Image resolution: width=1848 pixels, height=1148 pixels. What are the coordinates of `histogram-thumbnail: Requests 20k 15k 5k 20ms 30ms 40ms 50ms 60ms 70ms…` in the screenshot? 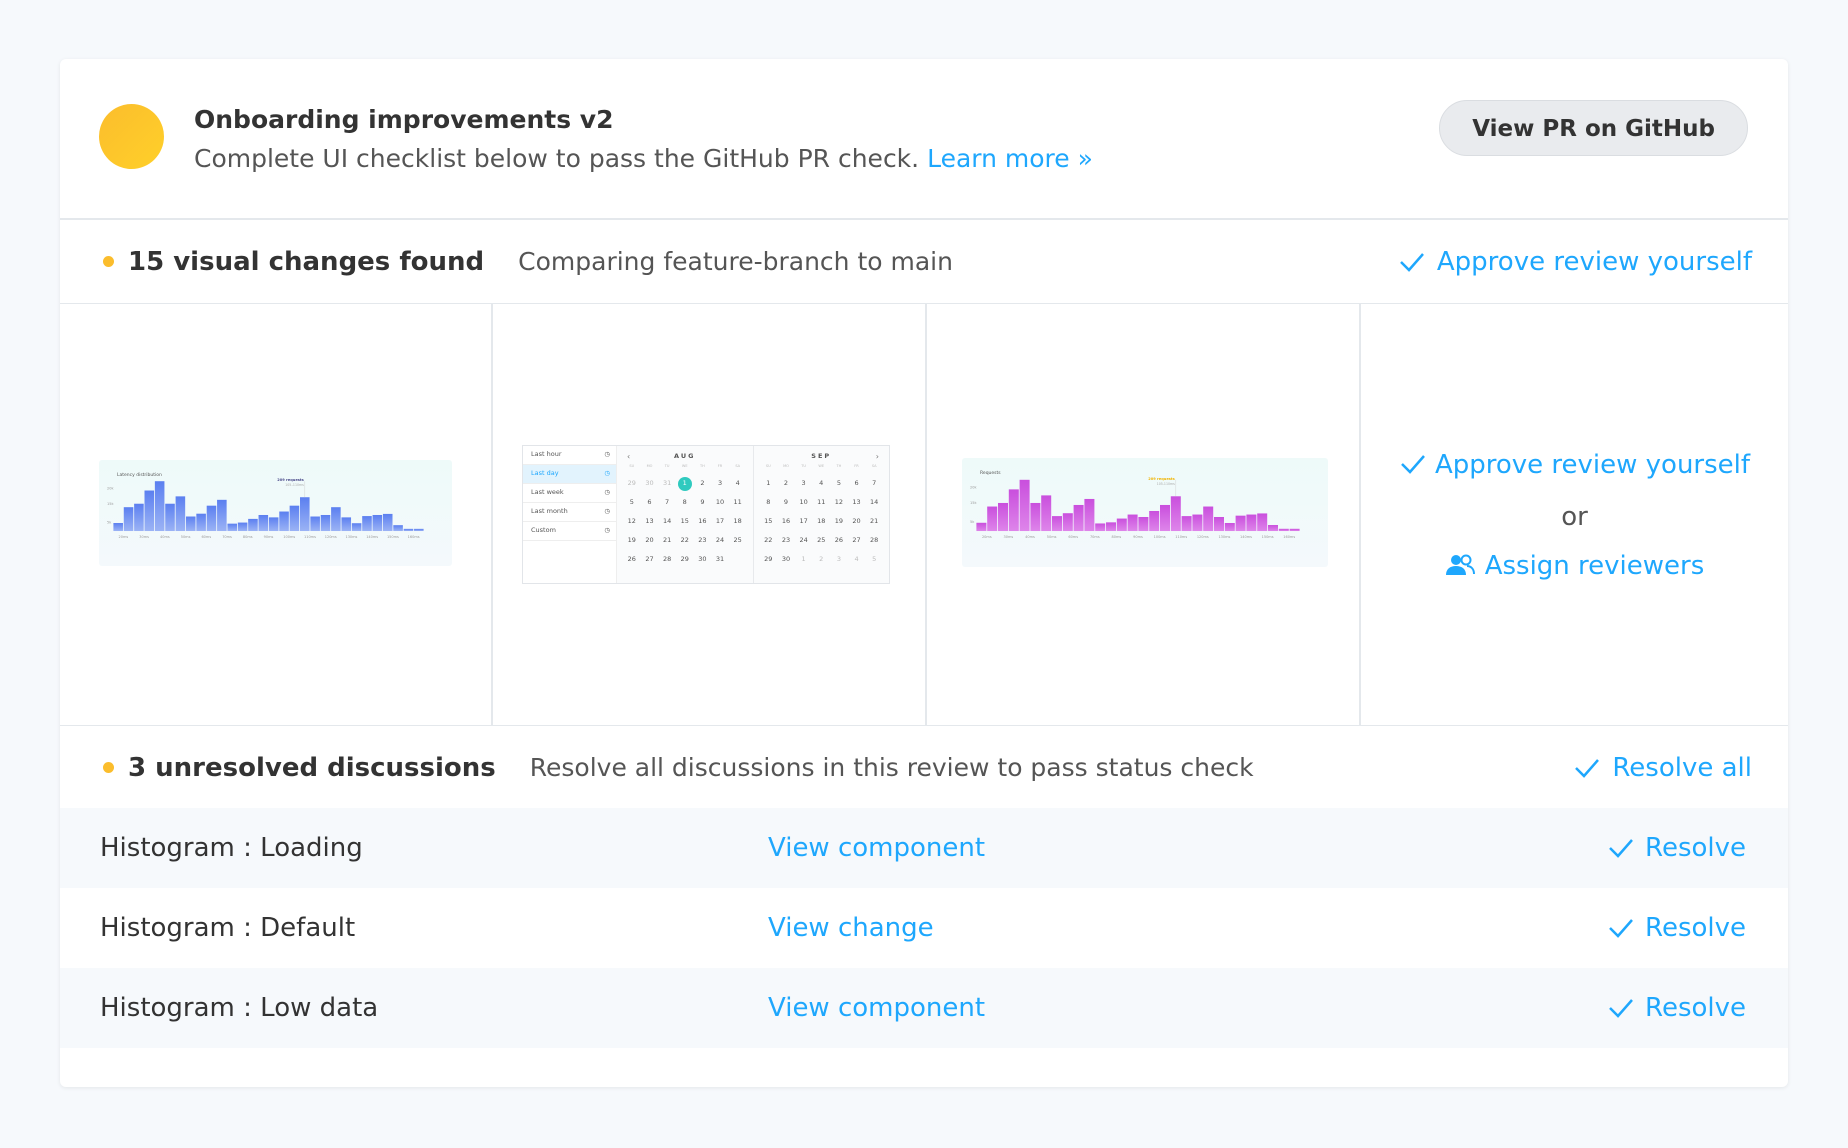 It's located at (1145, 512).